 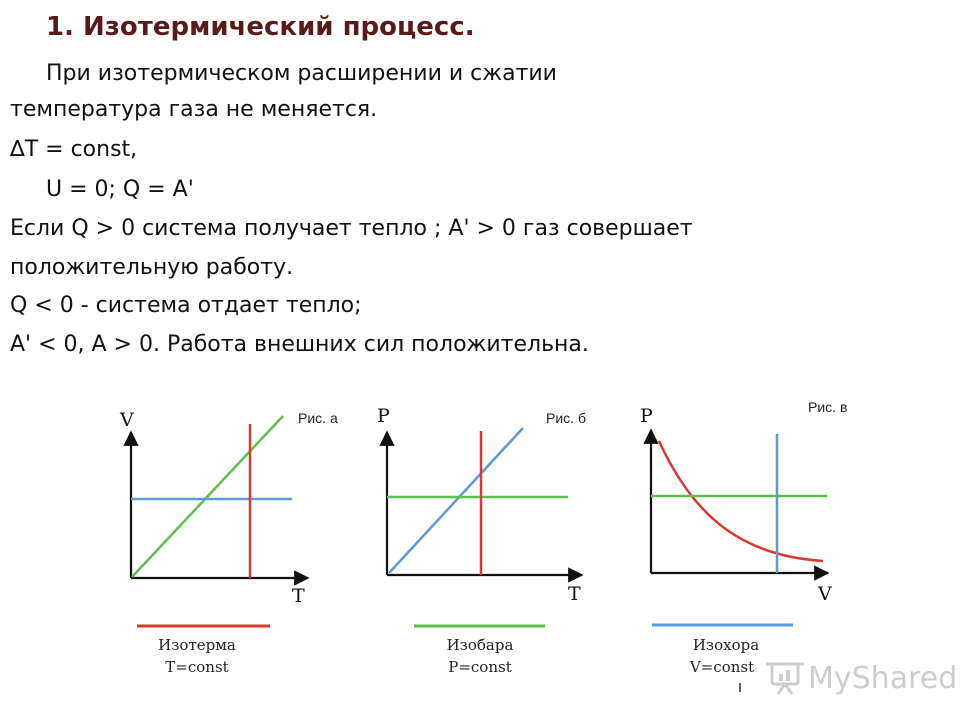 What do you see at coordinates (207, 496) in the screenshot?
I see `fig-a-green-line` at bounding box center [207, 496].